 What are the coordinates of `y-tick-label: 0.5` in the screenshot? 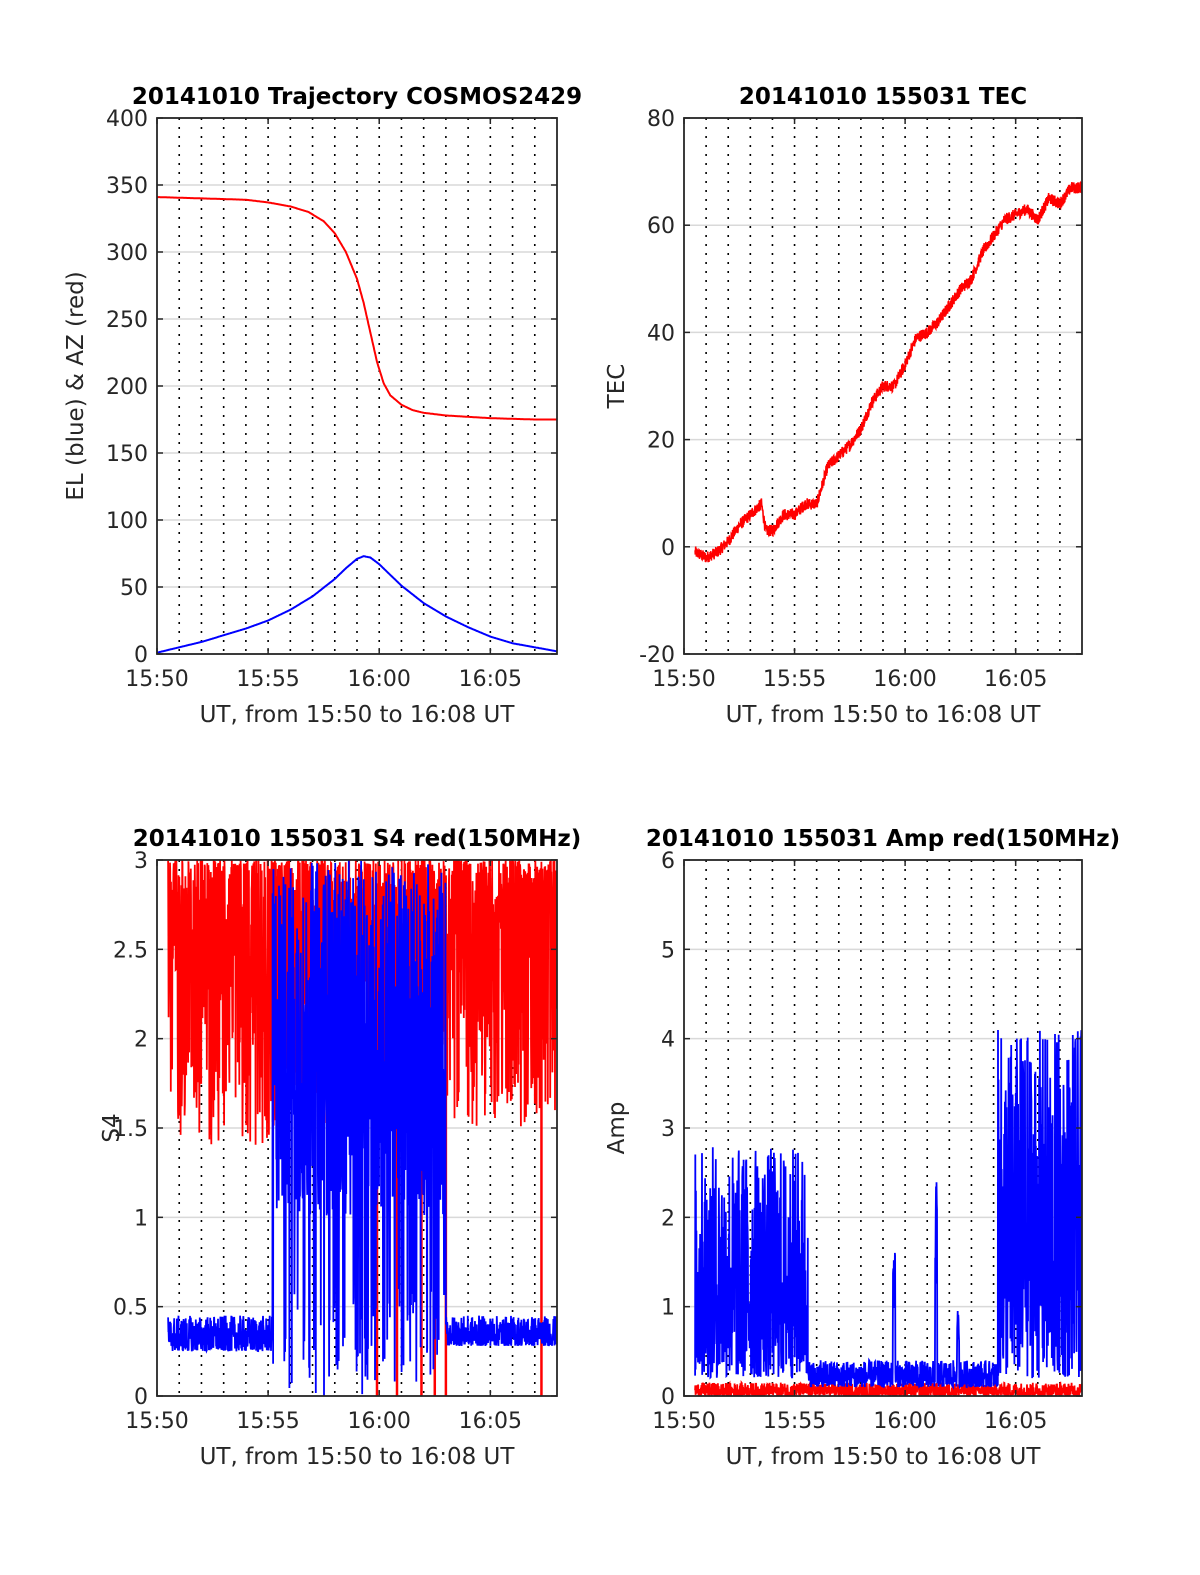 It's located at (130, 1308).